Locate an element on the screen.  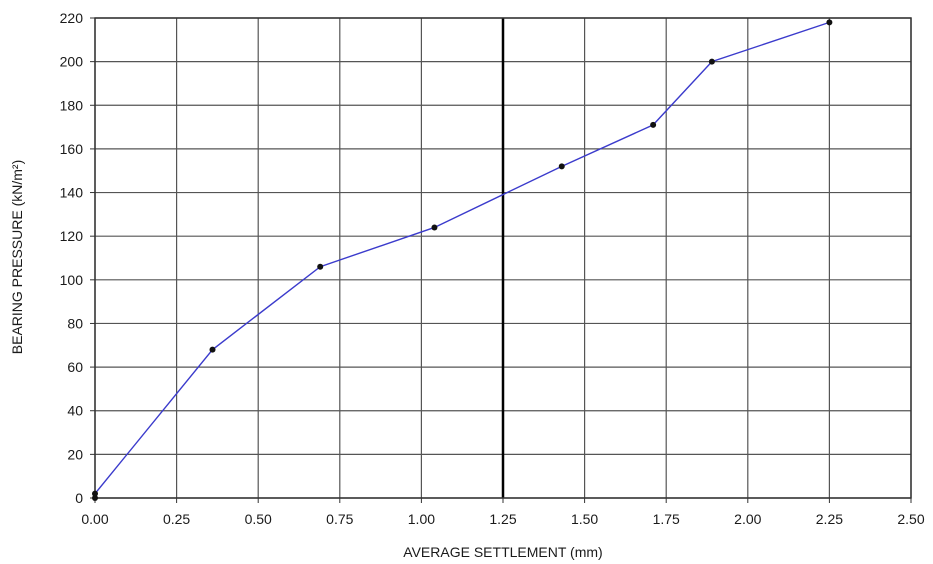
y-tick-label: 20 is located at coordinates (75, 454).